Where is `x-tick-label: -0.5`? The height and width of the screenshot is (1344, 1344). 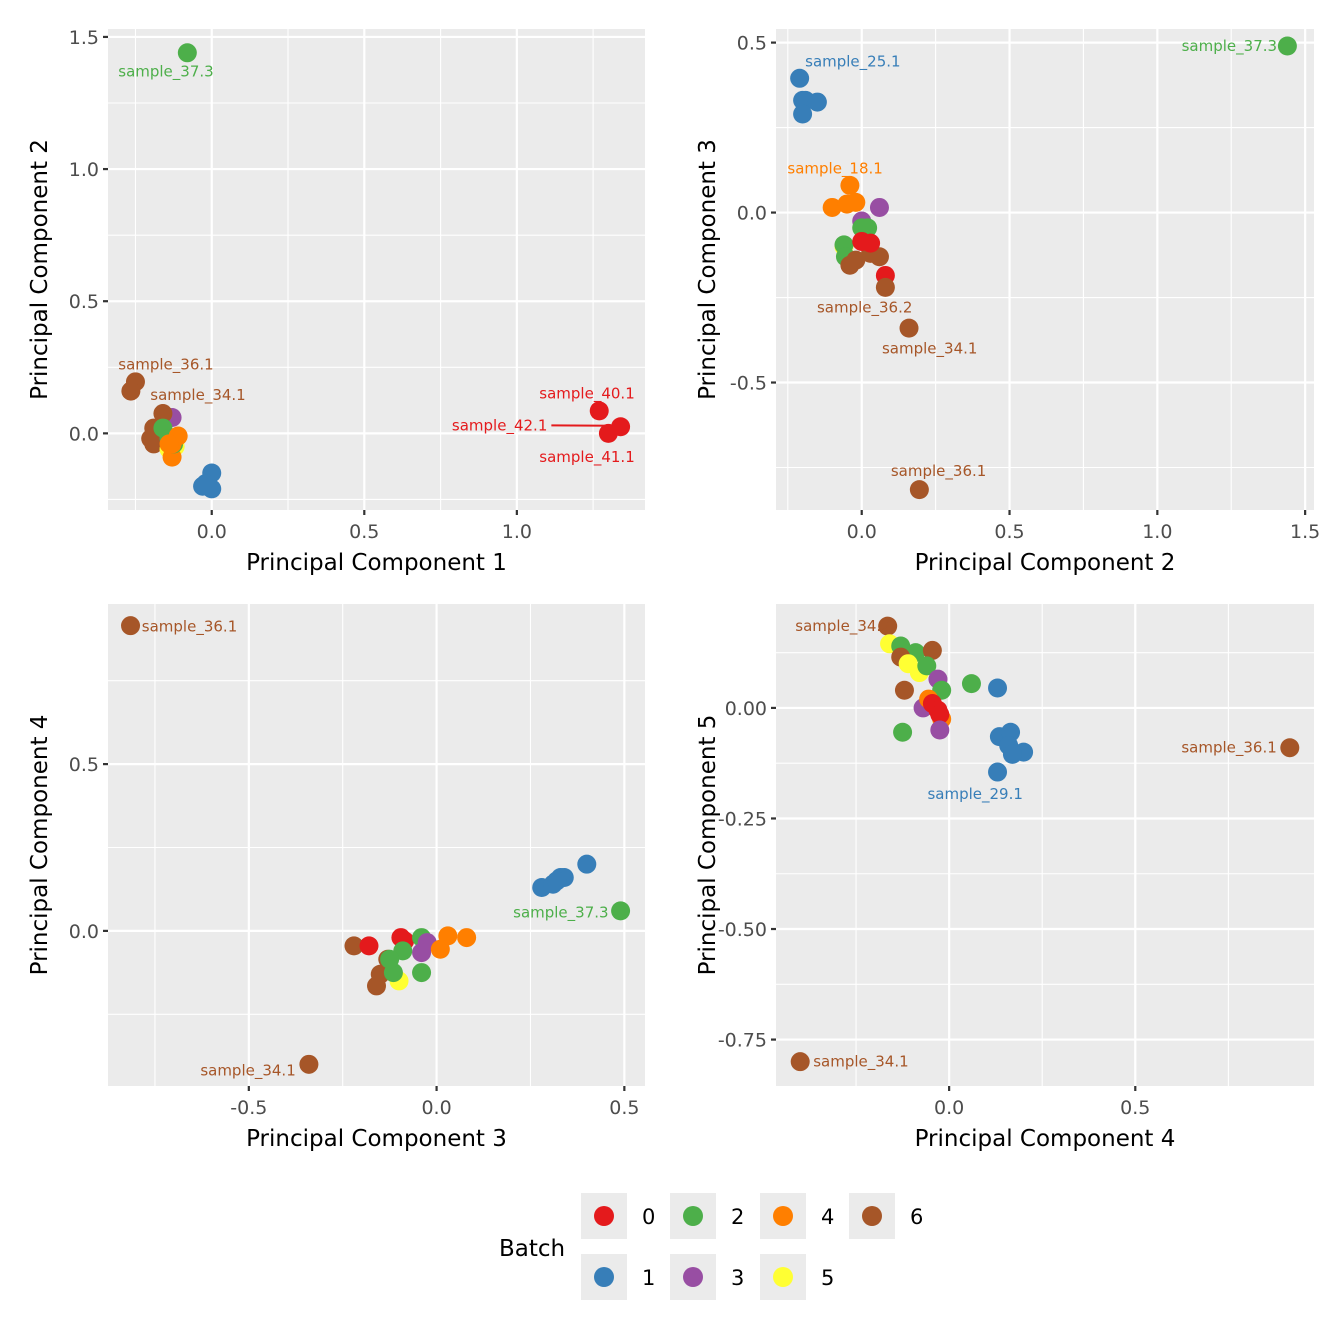
x-tick-label: -0.5 is located at coordinates (248, 1108).